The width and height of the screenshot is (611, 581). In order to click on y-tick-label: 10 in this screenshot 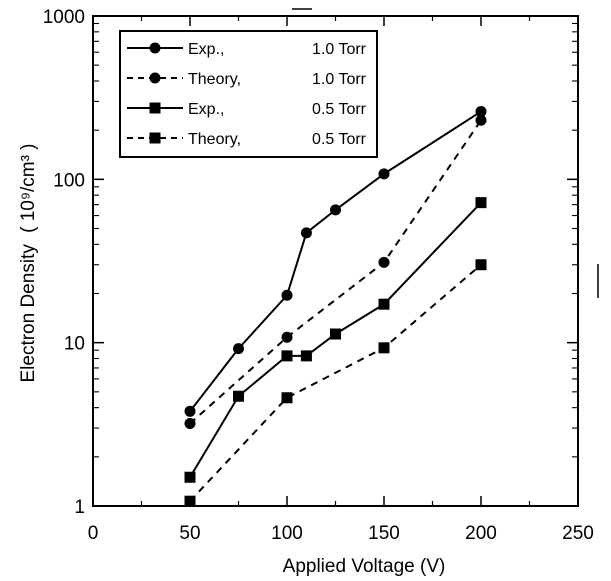, I will do `click(74, 344)`.